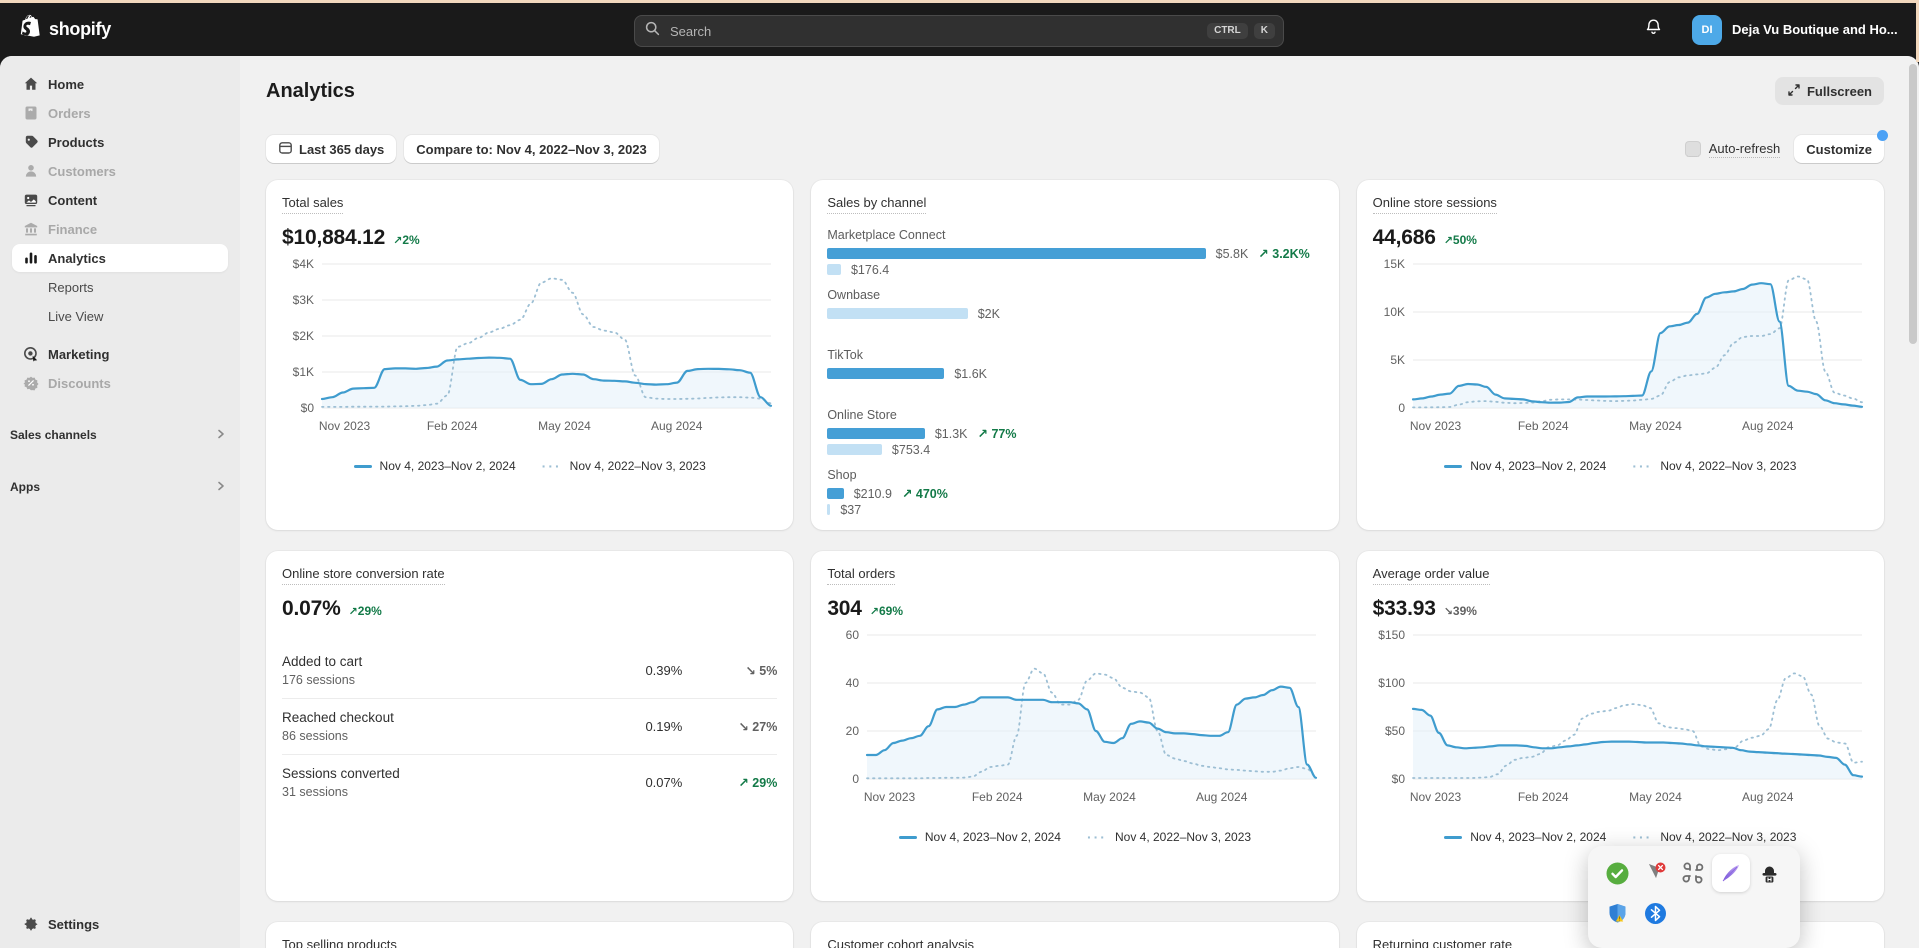 Image resolution: width=1919 pixels, height=948 pixels. What do you see at coordinates (31, 229) in the screenshot?
I see `finance-icon` at bounding box center [31, 229].